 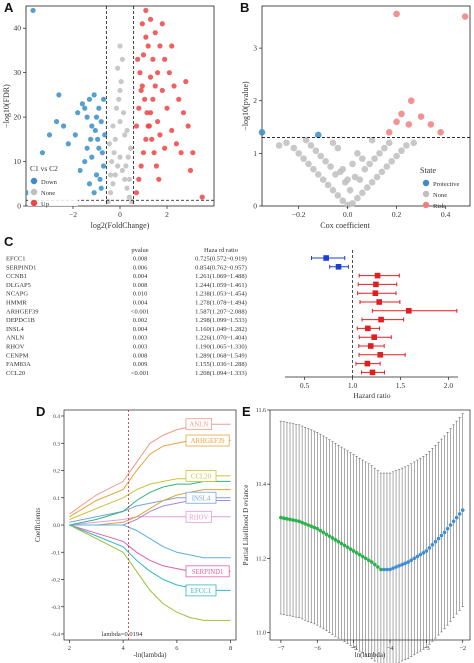 I want to click on panel-b-xtick-3: 0.4, so click(x=446, y=214).